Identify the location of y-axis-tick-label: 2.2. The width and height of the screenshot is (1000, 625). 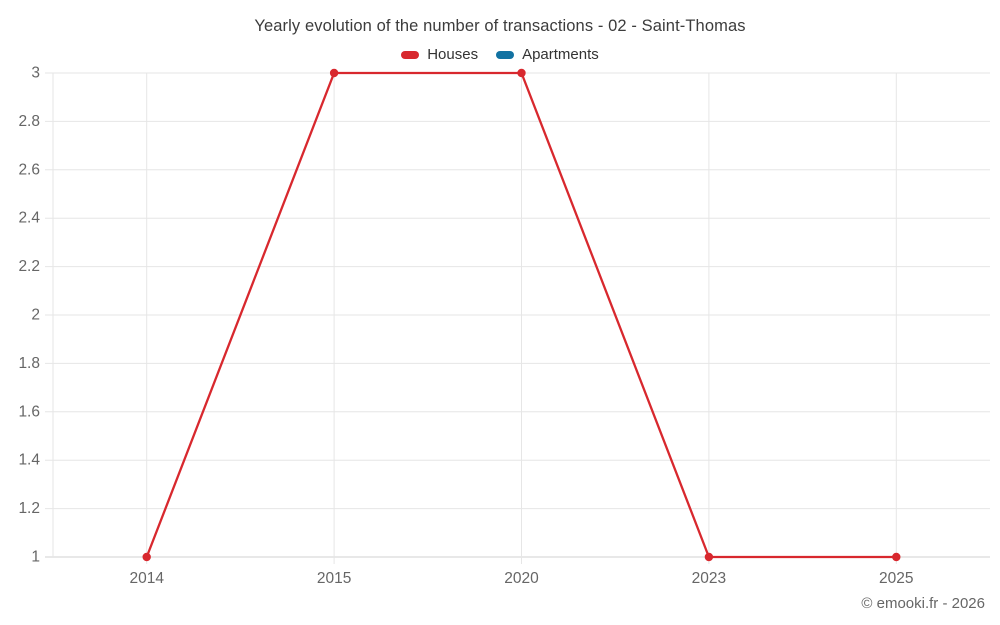
(29, 266).